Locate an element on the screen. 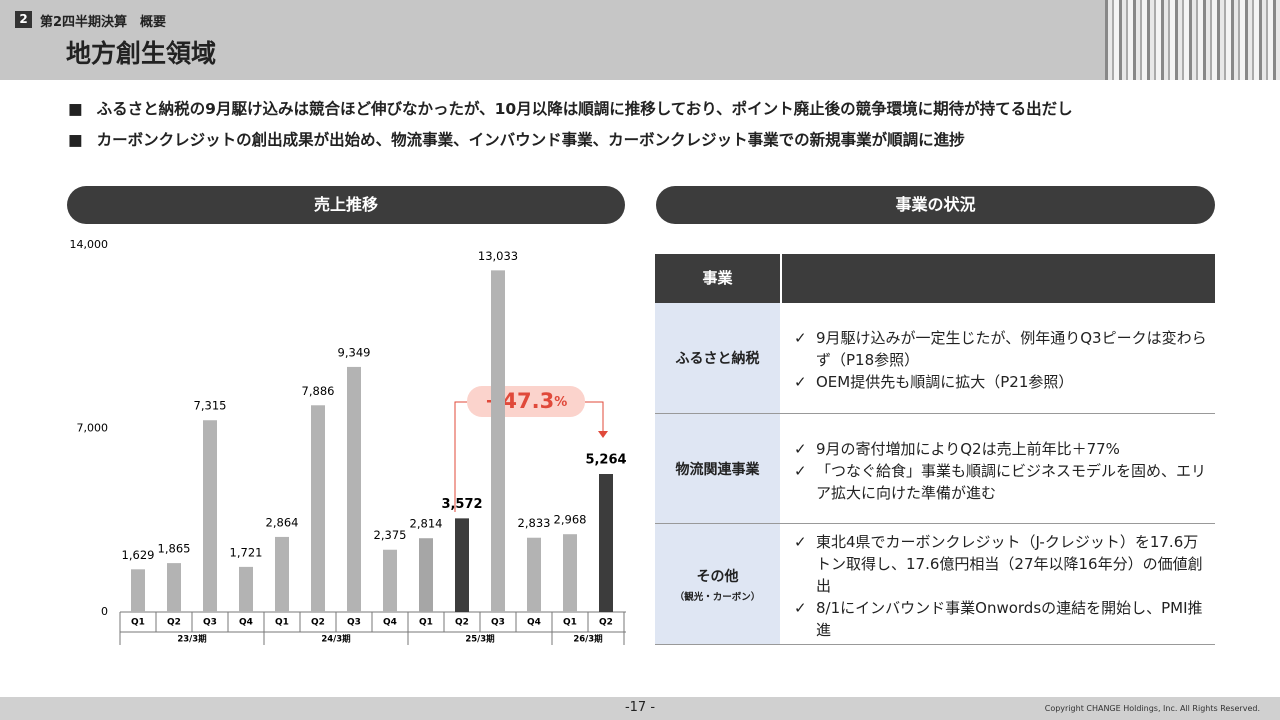 Image resolution: width=1280 pixels, height=720 pixels. row-name-text: 物流関連事業 is located at coordinates (717, 469).